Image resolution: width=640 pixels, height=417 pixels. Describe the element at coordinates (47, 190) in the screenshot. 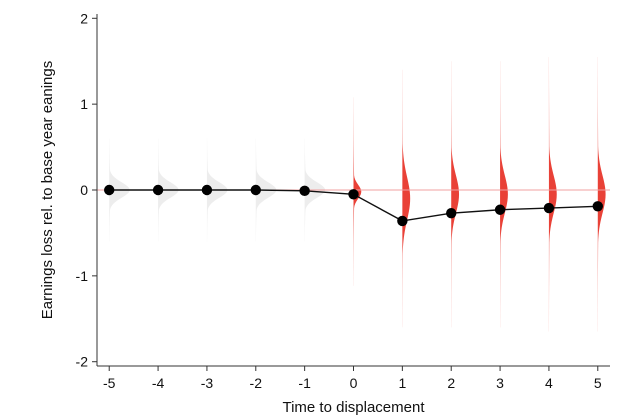

I see `y-axis-title: Earnings loss rel. to base year eanings` at that location.